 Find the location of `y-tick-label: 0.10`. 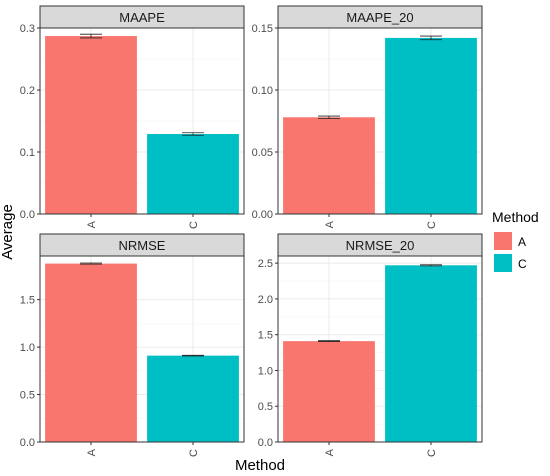

y-tick-label: 0.10 is located at coordinates (262, 91).